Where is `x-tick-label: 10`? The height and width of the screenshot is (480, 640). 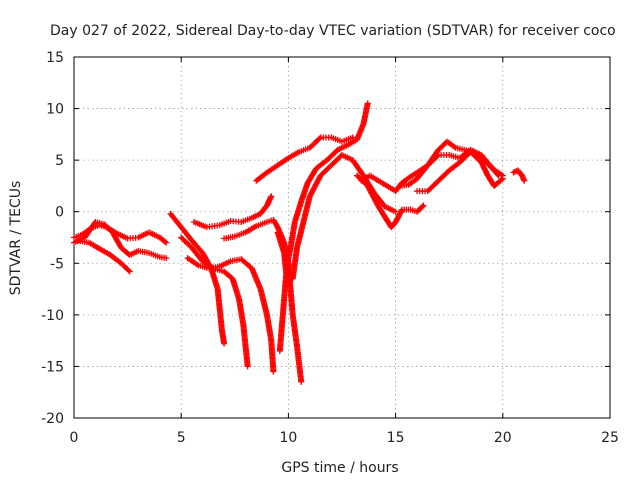 x-tick-label: 10 is located at coordinates (288, 438).